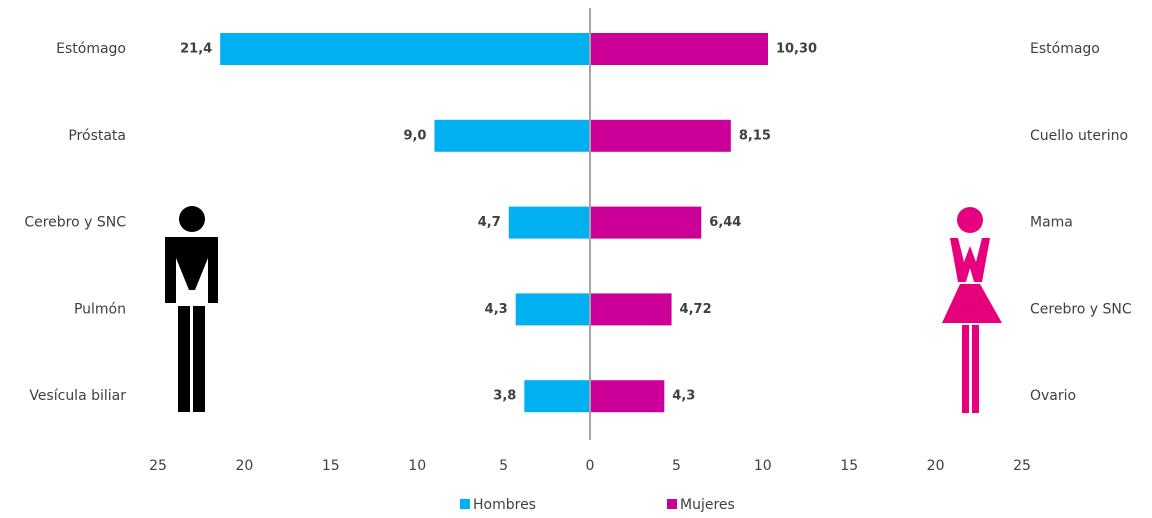 Image resolution: width=1152 pixels, height=518 pixels. Describe the element at coordinates (796, 49) in the screenshot. I see `value-label: 10,30` at that location.